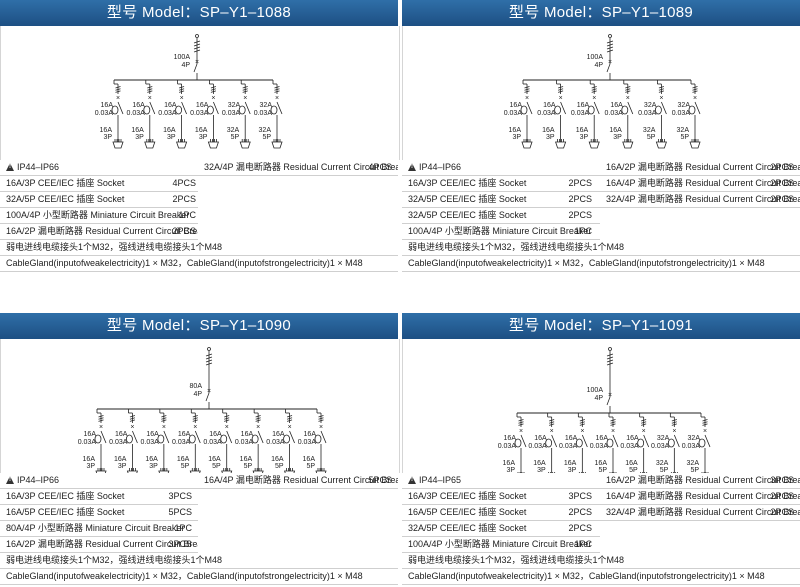 The image size is (800, 587). Describe the element at coordinates (199, 13) in the screenshot. I see `panel-title: 型号 Model：SP–Y1–1088` at that location.